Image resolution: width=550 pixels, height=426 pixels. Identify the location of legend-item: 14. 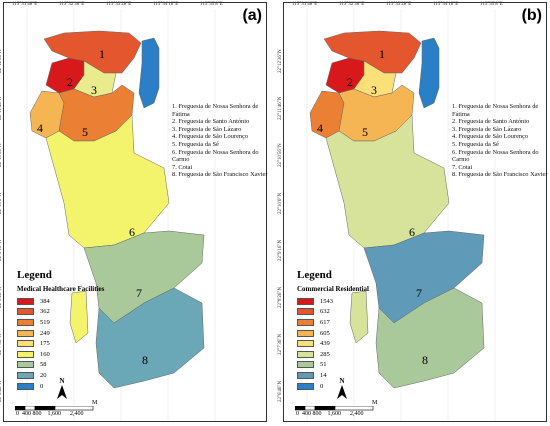
(315, 375).